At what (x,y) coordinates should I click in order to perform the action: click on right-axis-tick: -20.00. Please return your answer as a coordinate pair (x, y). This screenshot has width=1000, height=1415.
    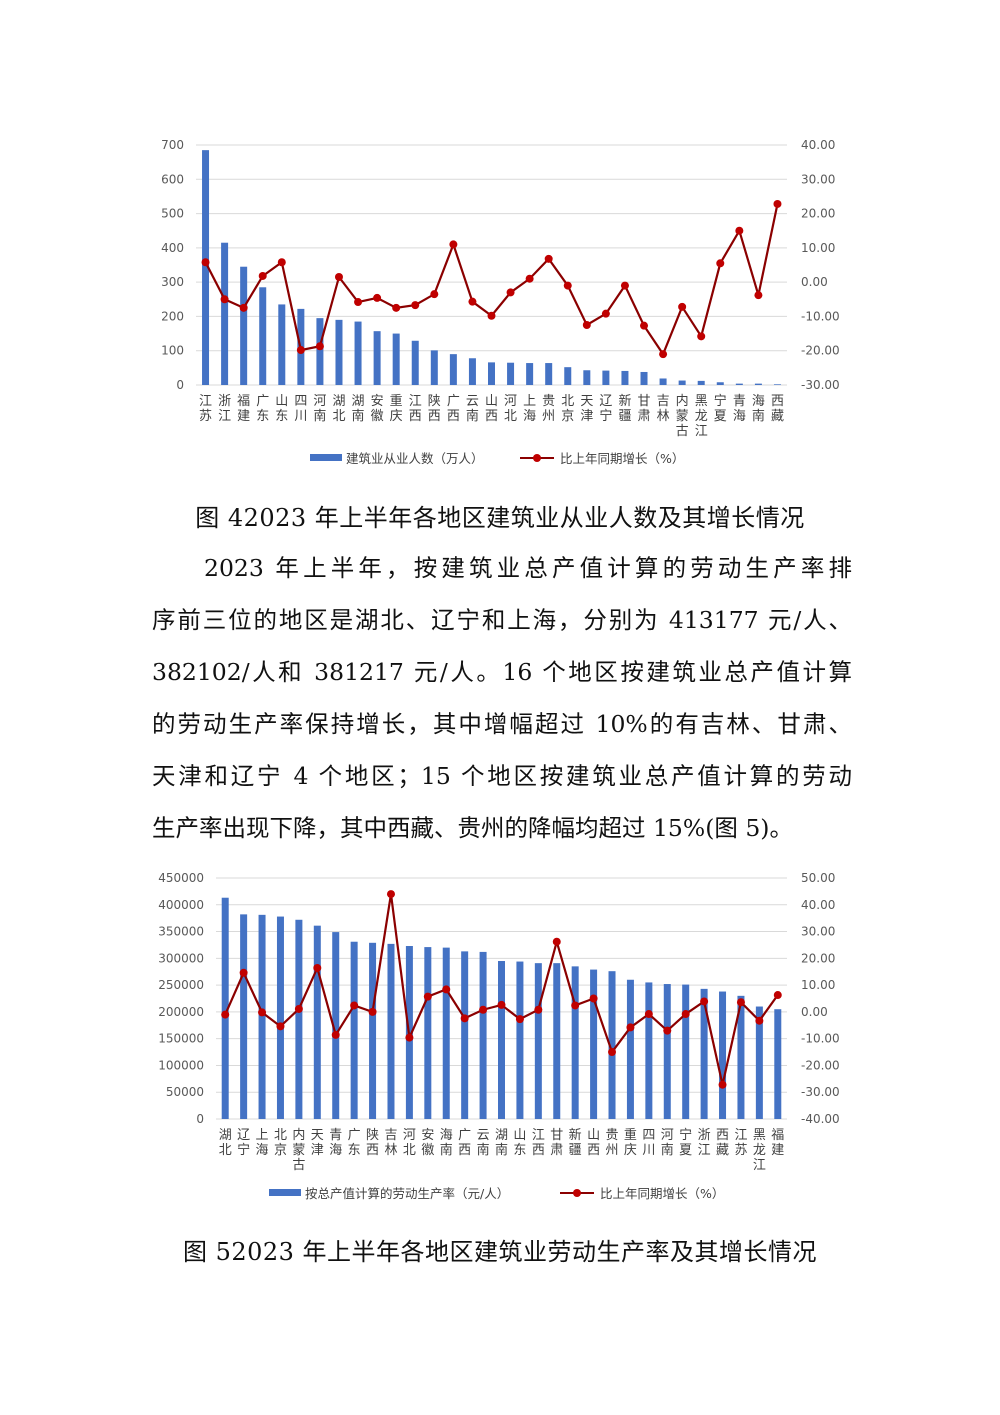
    Looking at the image, I should click on (820, 1065).